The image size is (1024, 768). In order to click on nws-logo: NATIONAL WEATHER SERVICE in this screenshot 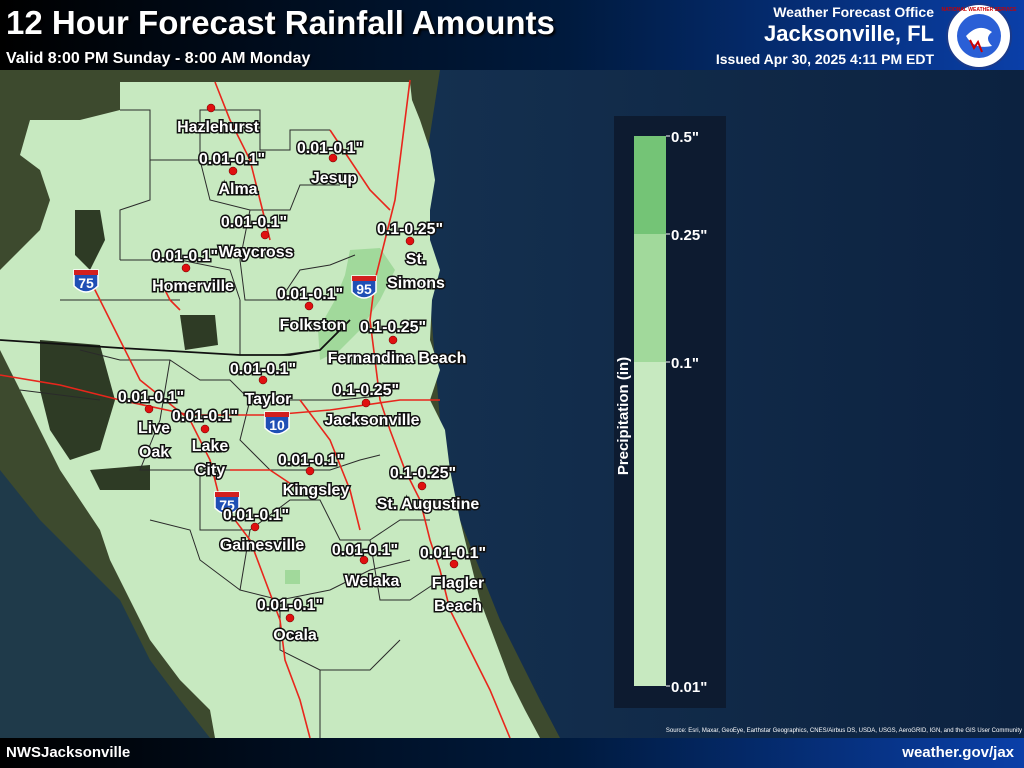, I will do `click(980, 36)`.